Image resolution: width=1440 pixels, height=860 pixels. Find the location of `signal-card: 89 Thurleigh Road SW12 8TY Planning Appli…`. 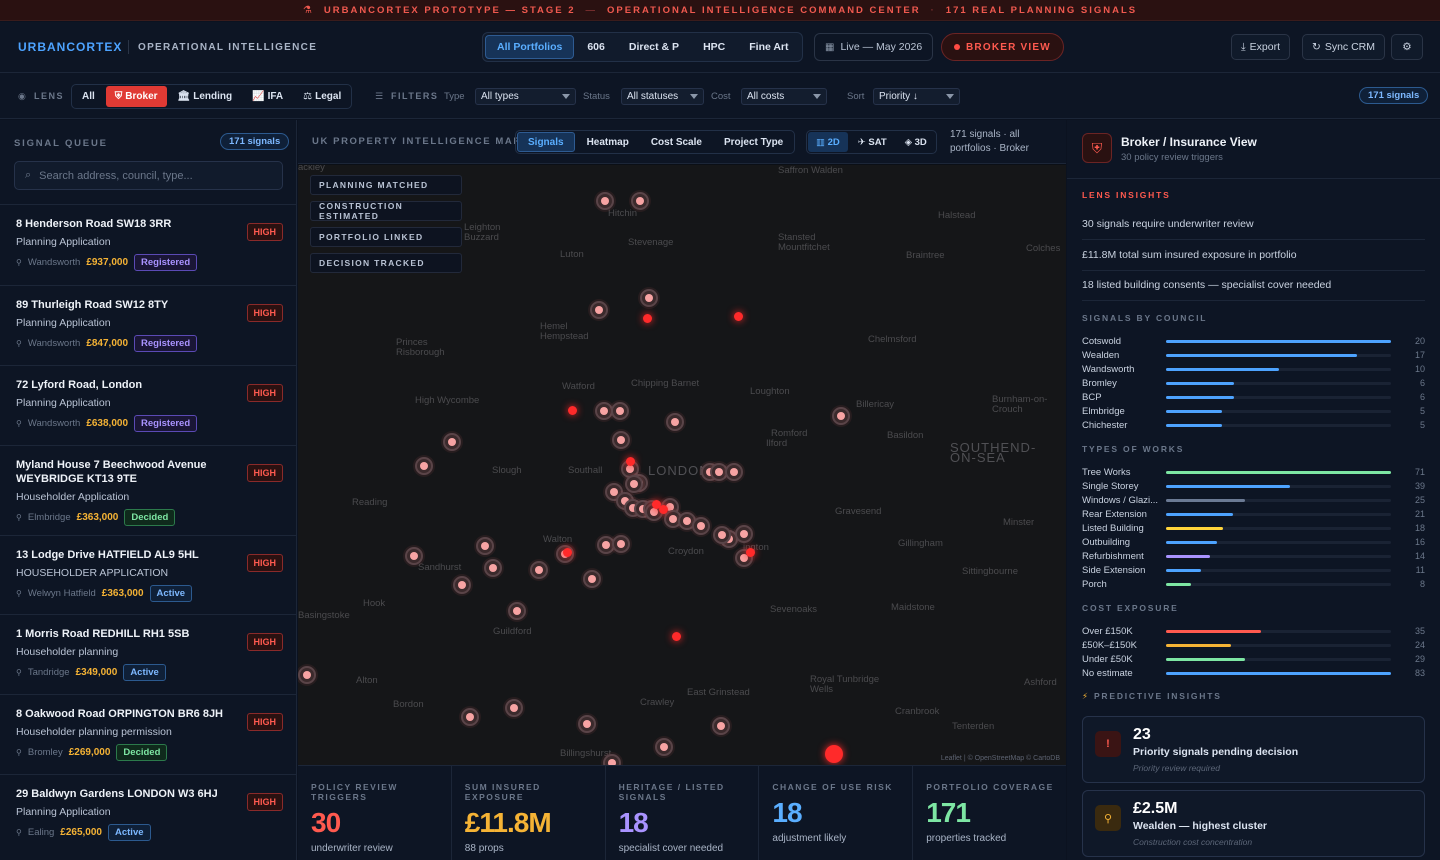

signal-card: 89 Thurleigh Road SW12 8TY Planning Appli… is located at coordinates (148, 325).